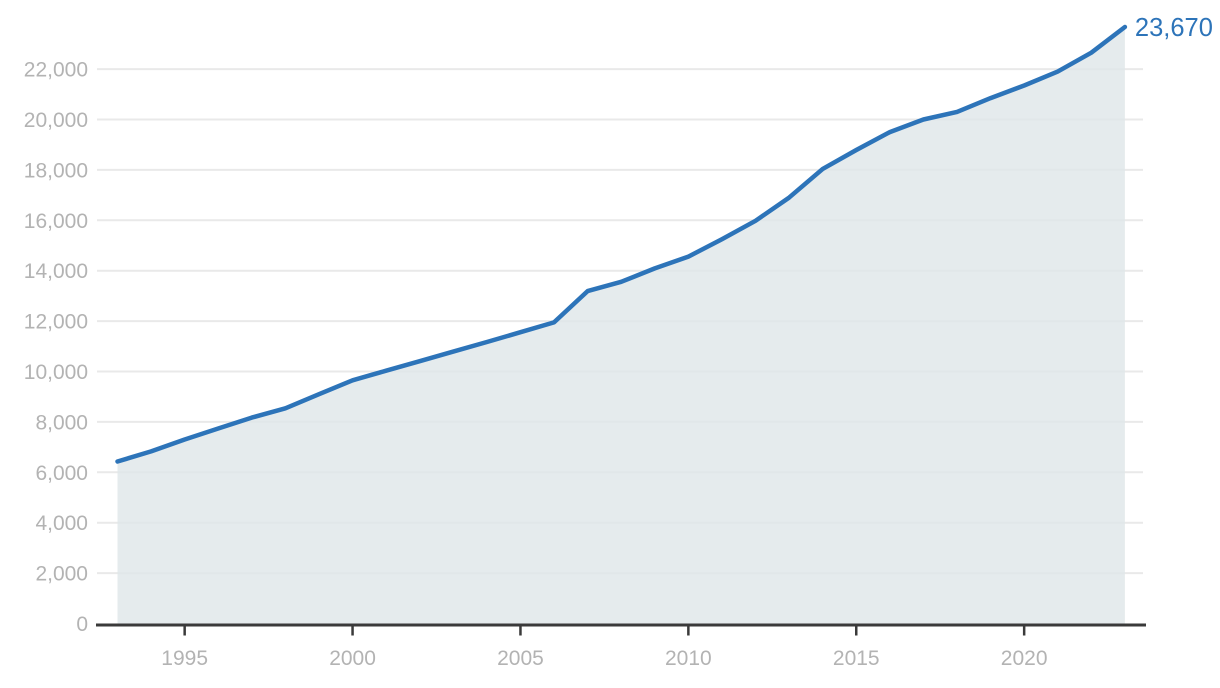  I want to click on x-tick-label: 2000, so click(352, 658).